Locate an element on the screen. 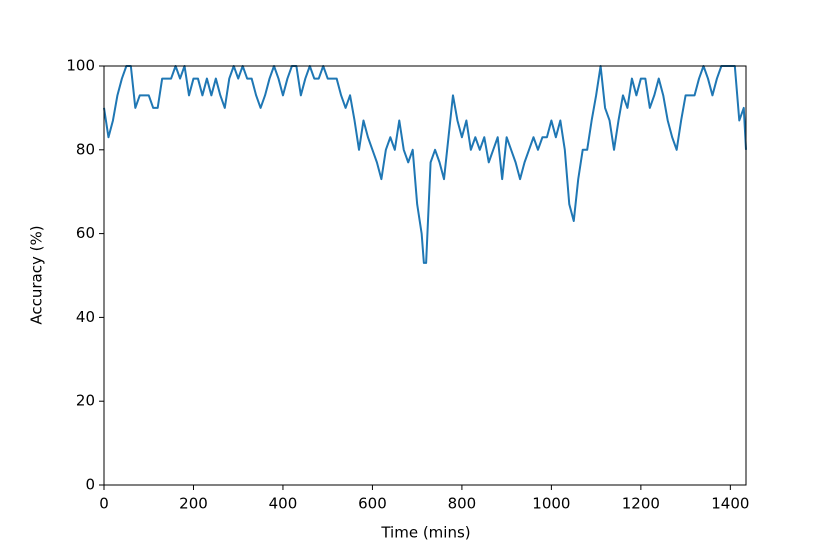  y-tick-label: 40 is located at coordinates (85, 317).